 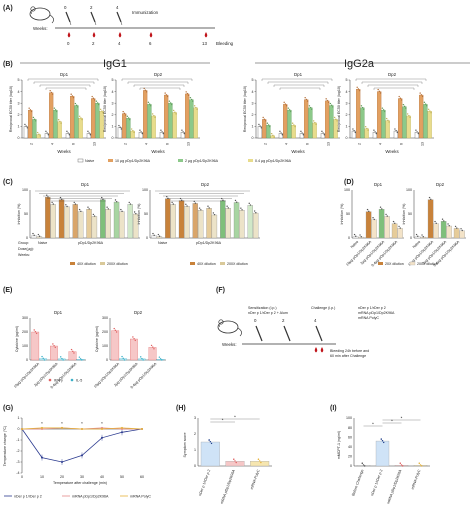 What do you see at coordinates (25, 332) in the screenshot?
I see `y-tick-label: 200` at bounding box center [25, 332].